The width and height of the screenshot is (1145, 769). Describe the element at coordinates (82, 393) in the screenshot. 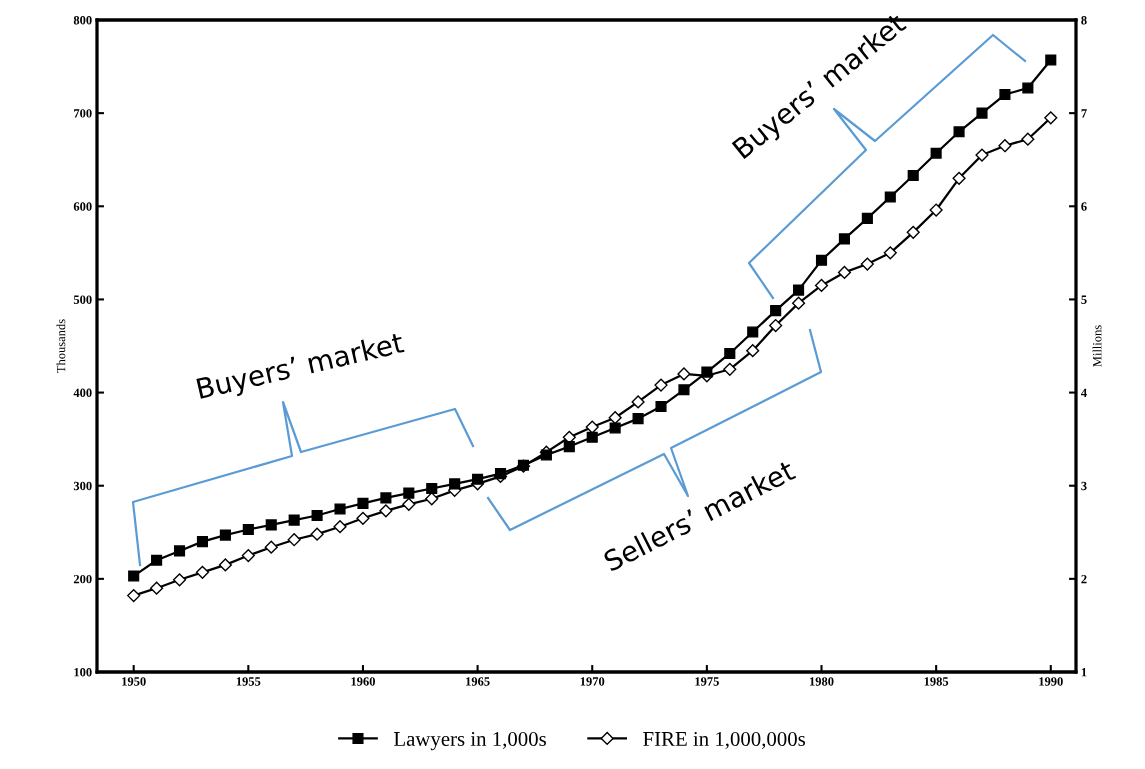

I see `y-tick-label: 400` at that location.